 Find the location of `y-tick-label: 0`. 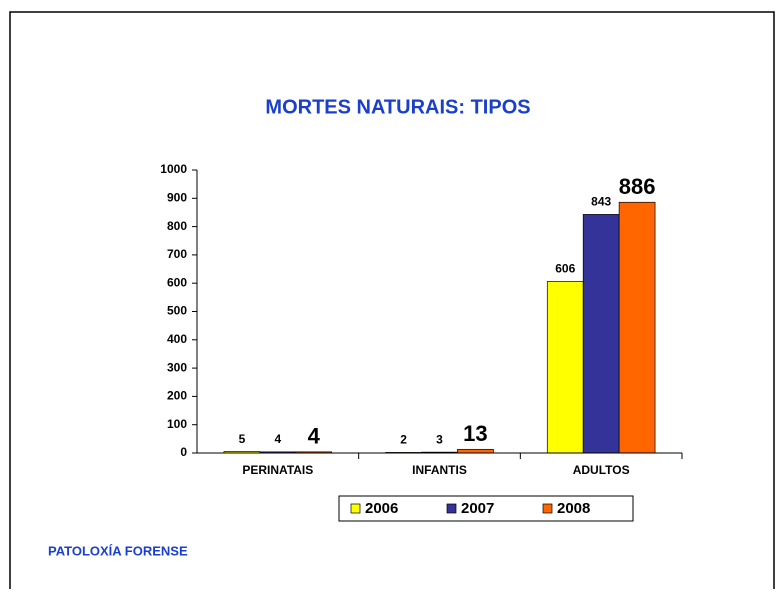

y-tick-label: 0 is located at coordinates (183, 452).